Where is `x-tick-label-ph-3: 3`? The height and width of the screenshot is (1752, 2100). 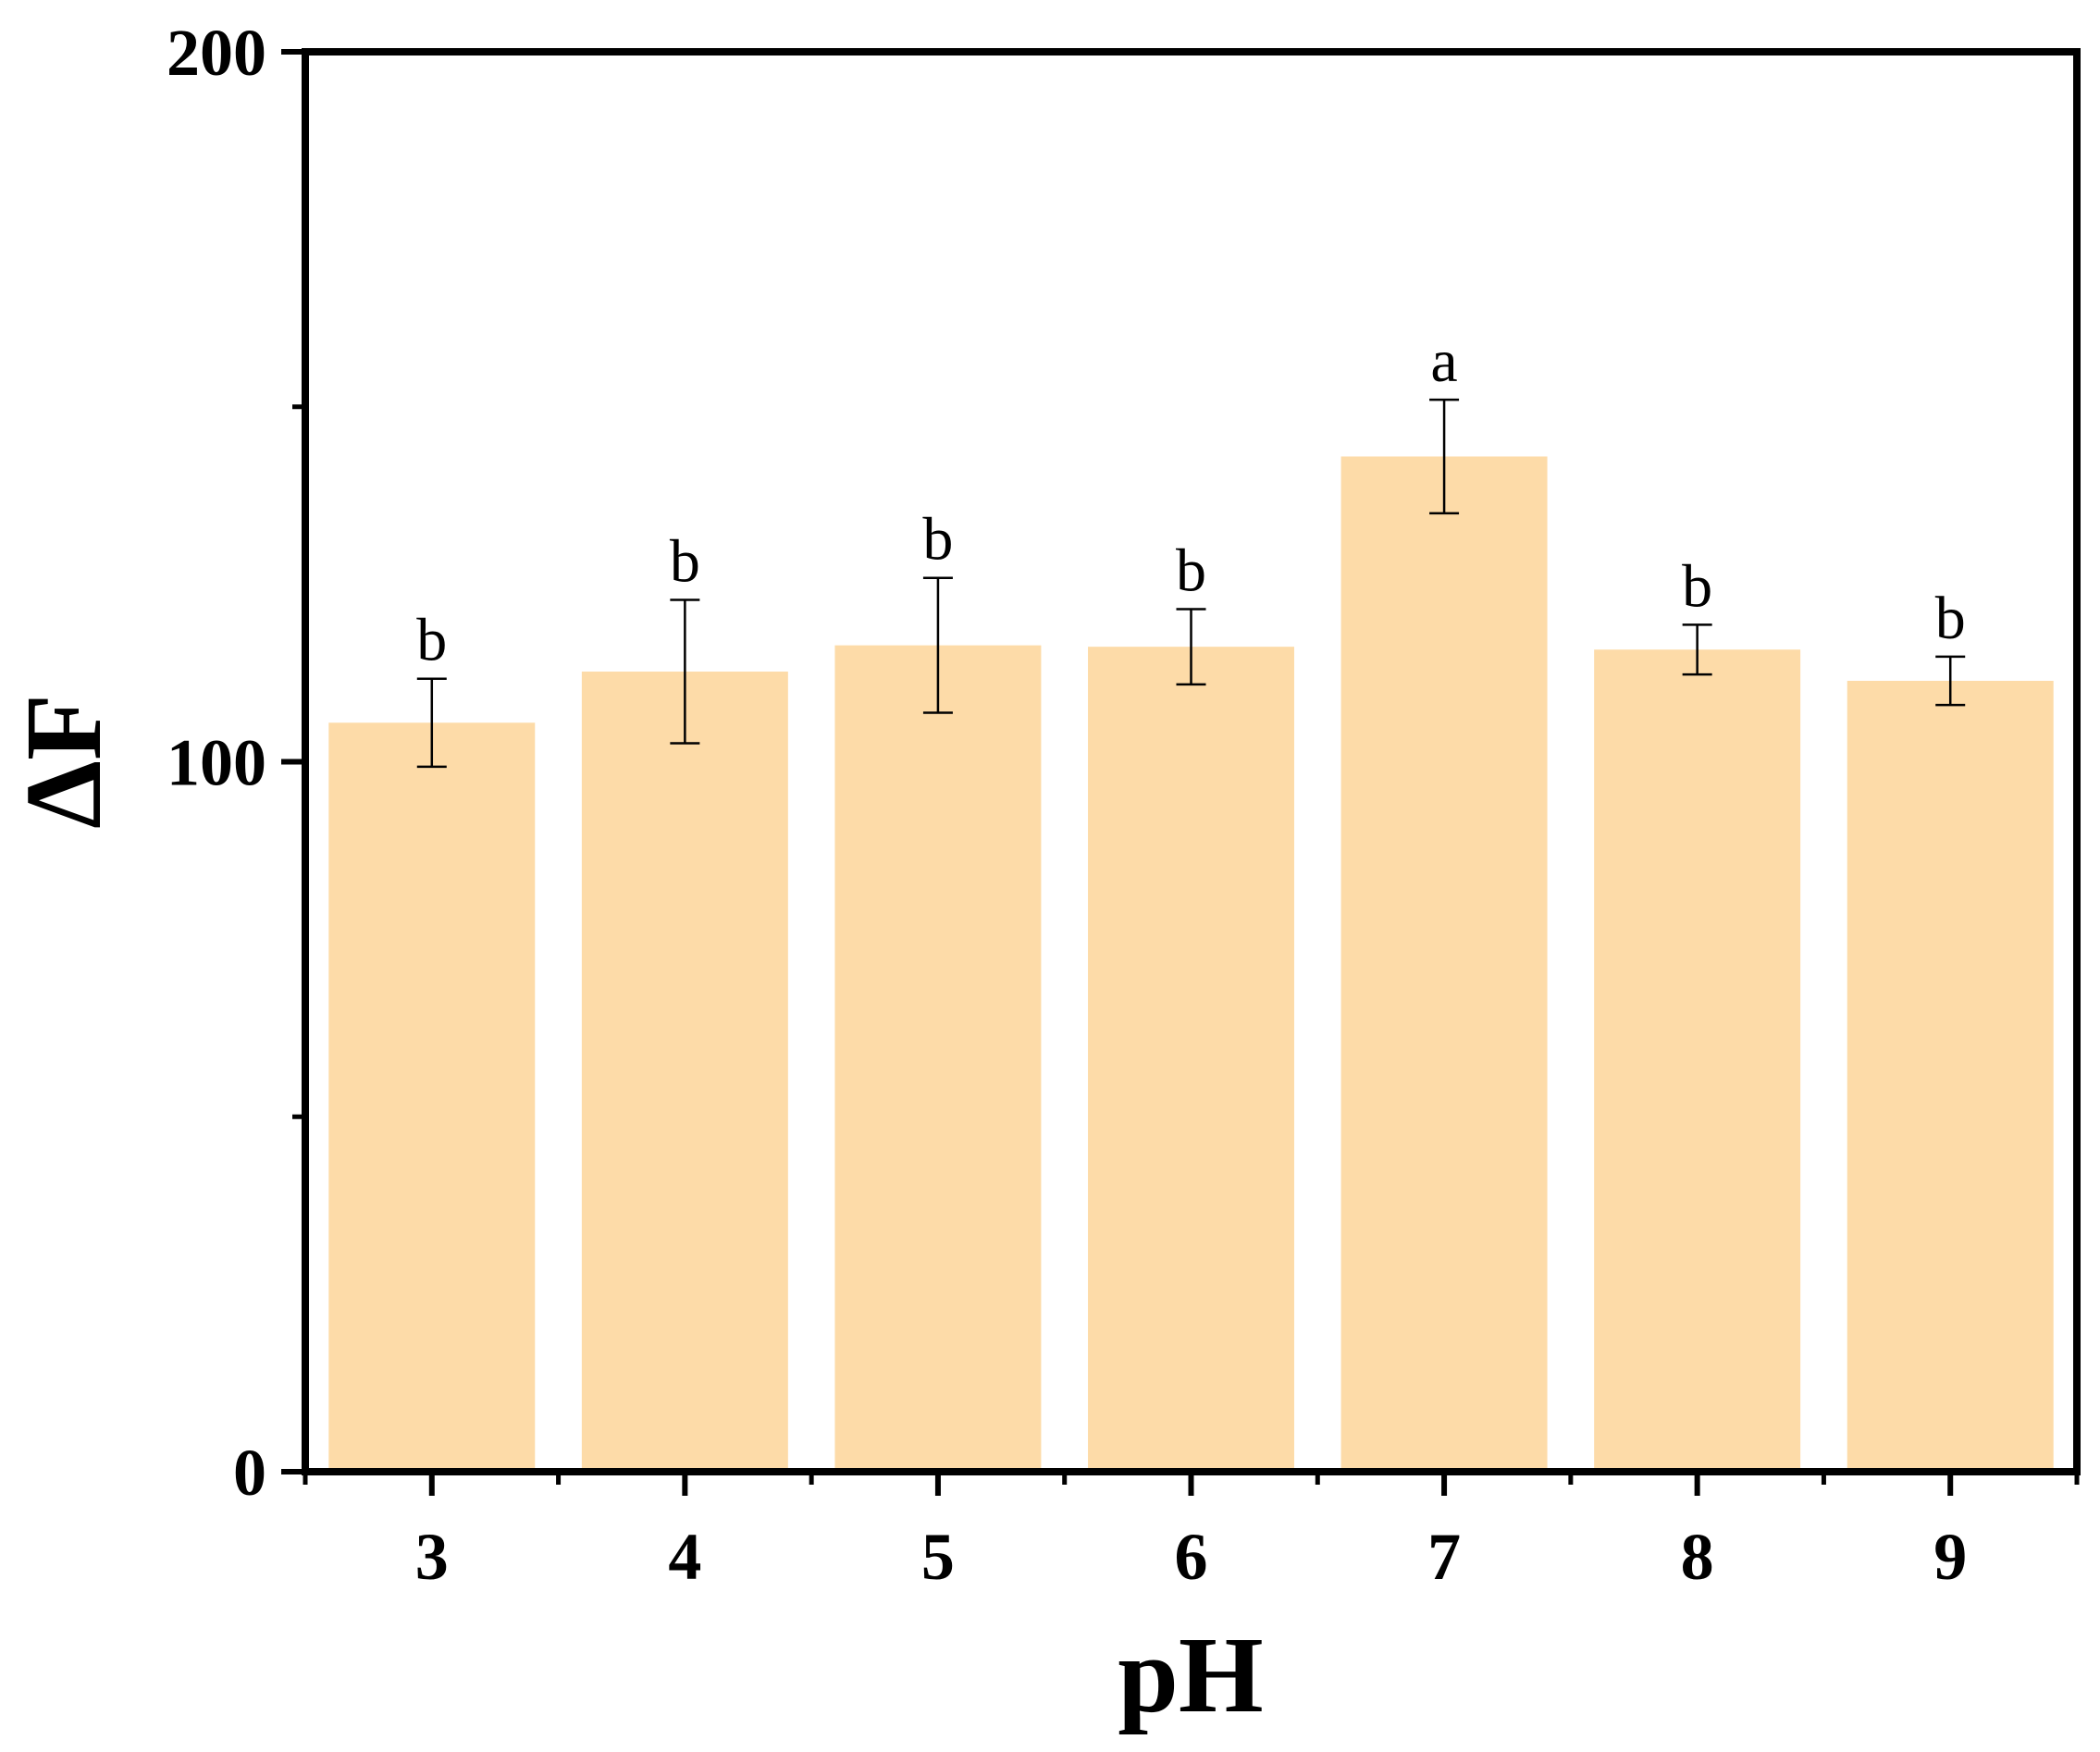 x-tick-label-ph-3: 3 is located at coordinates (432, 1557).